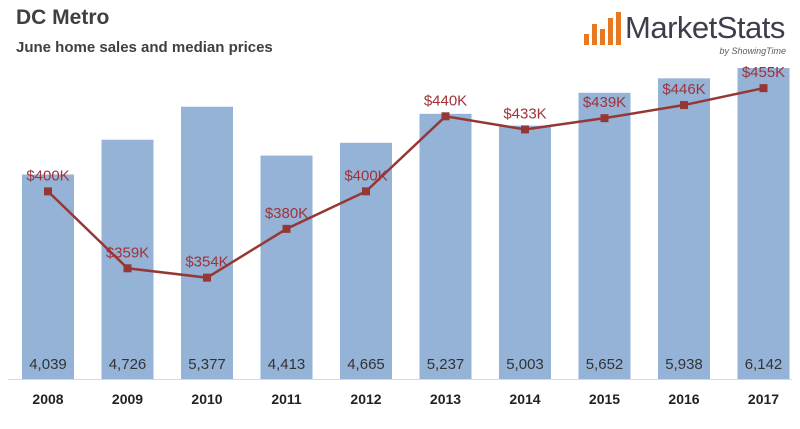 The image size is (800, 429). I want to click on price-point-2017, so click(763, 88).